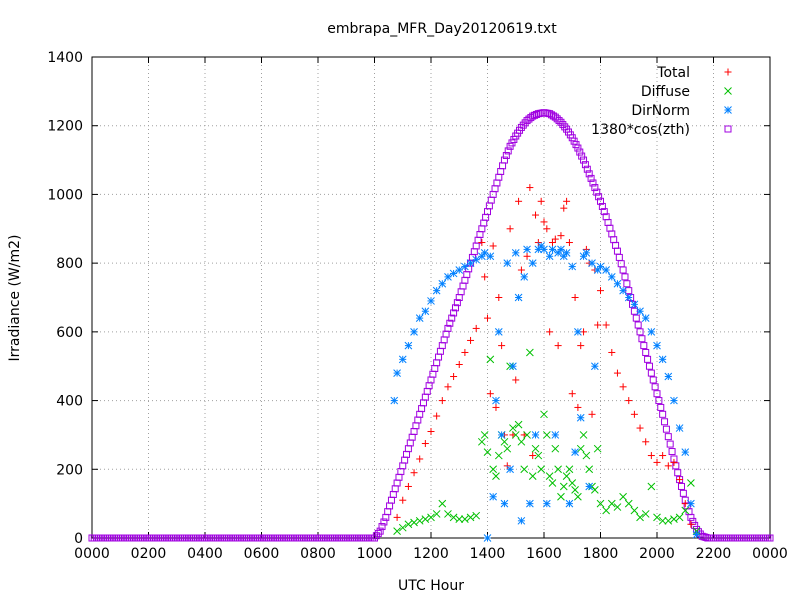 This screenshot has width=800, height=600. What do you see at coordinates (640, 130) in the screenshot?
I see `legend-label-1380-cos-zth: 1380*cos(zth)` at bounding box center [640, 130].